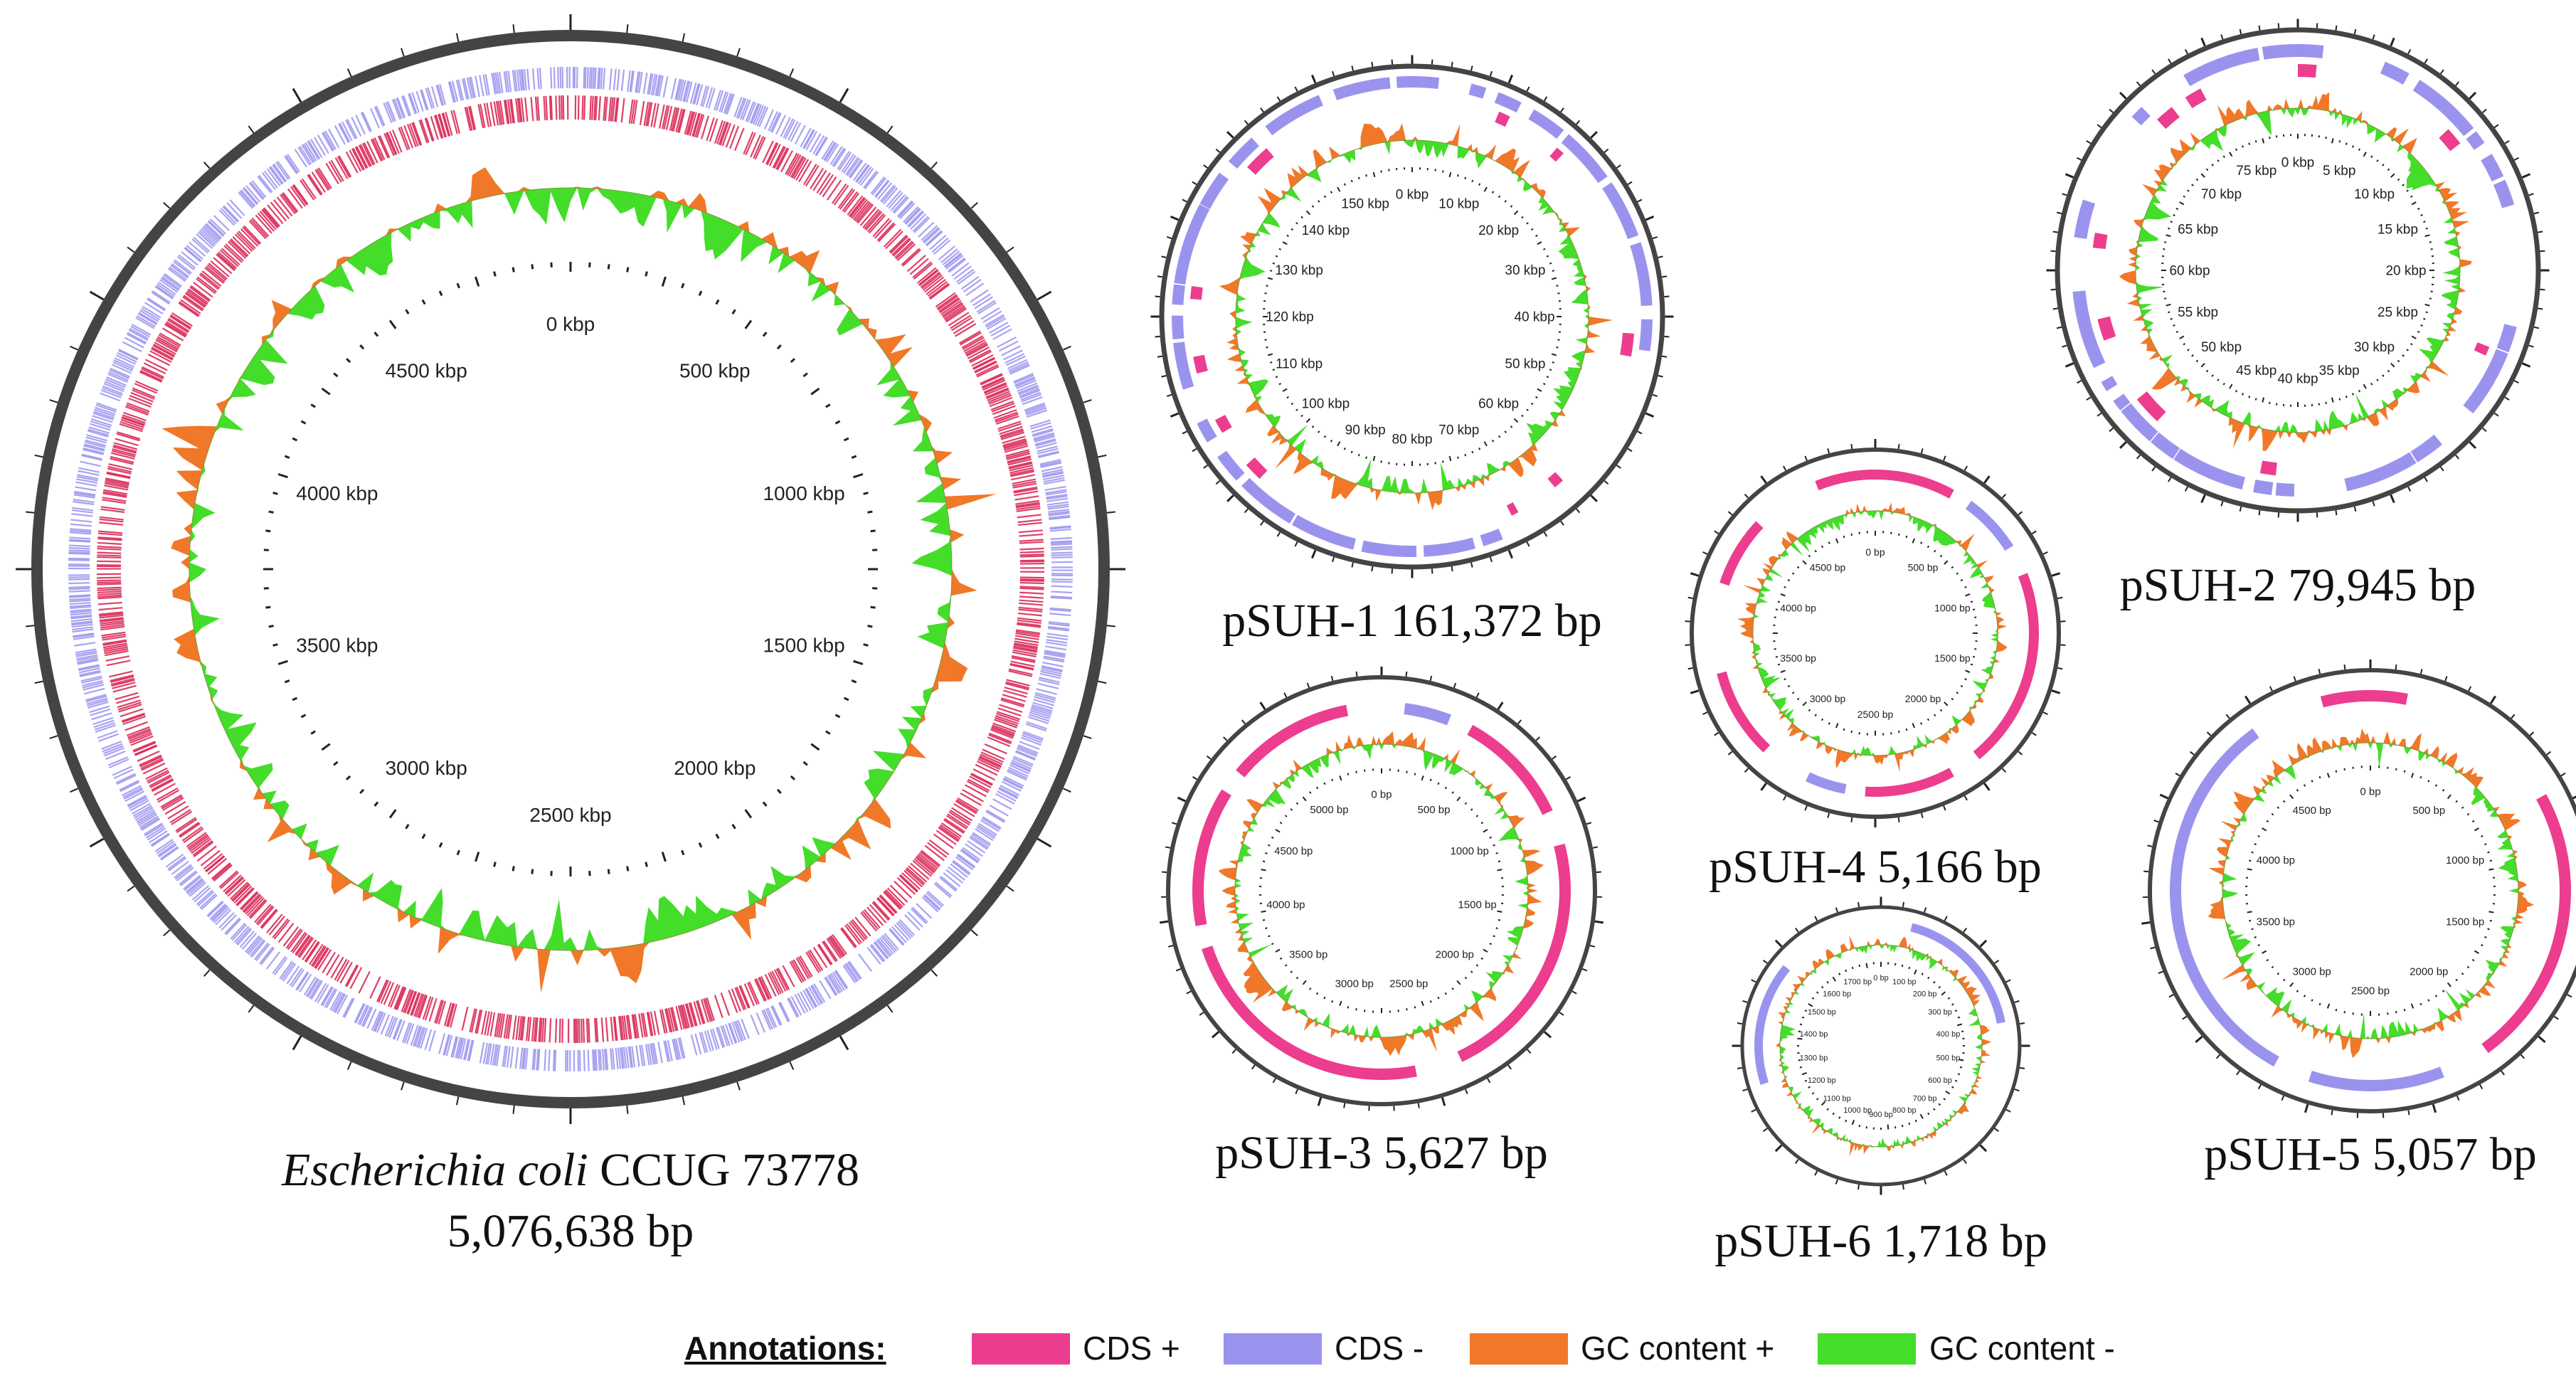  What do you see at coordinates (337, 645) in the screenshot?
I see `tick-label: 3500 kbp` at bounding box center [337, 645].